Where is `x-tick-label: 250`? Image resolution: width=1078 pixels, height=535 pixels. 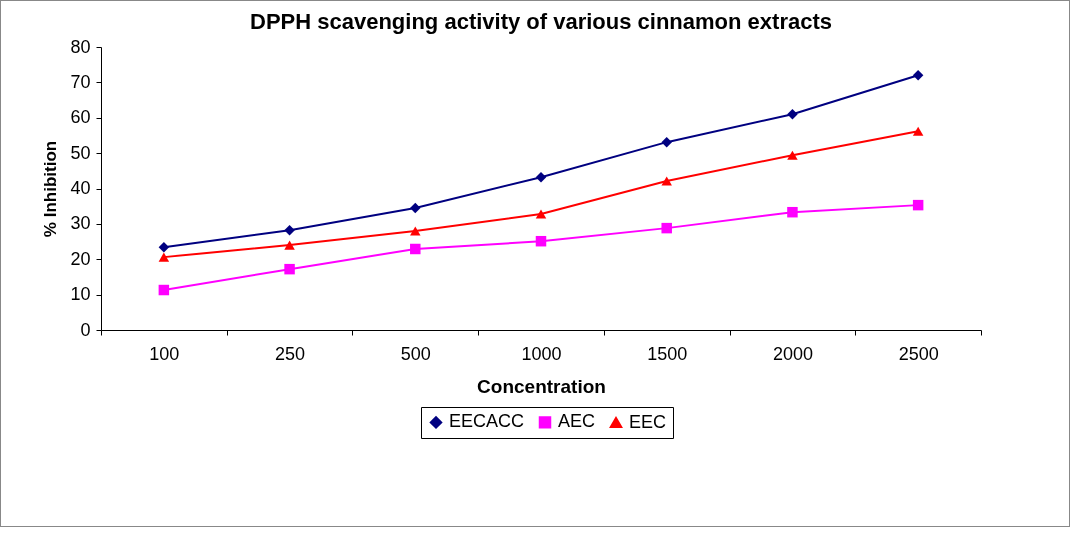 x-tick-label: 250 is located at coordinates (290, 353).